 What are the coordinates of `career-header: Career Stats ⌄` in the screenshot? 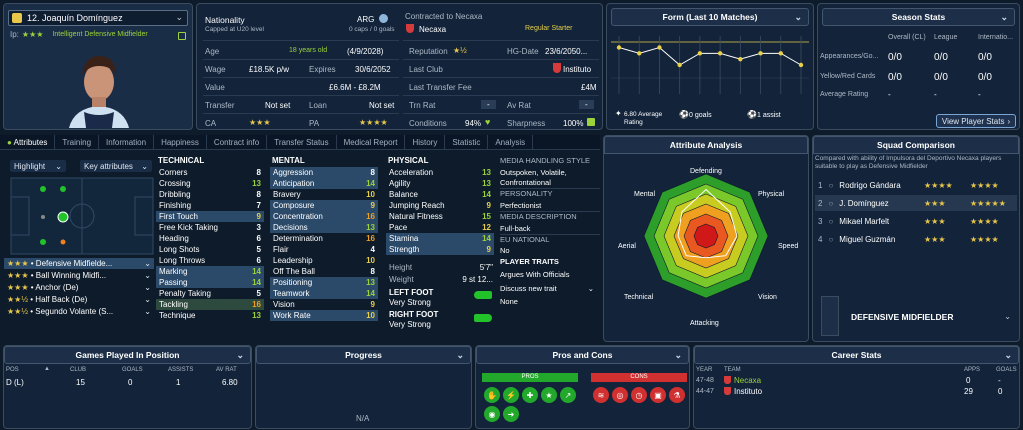 It's located at (856, 355).